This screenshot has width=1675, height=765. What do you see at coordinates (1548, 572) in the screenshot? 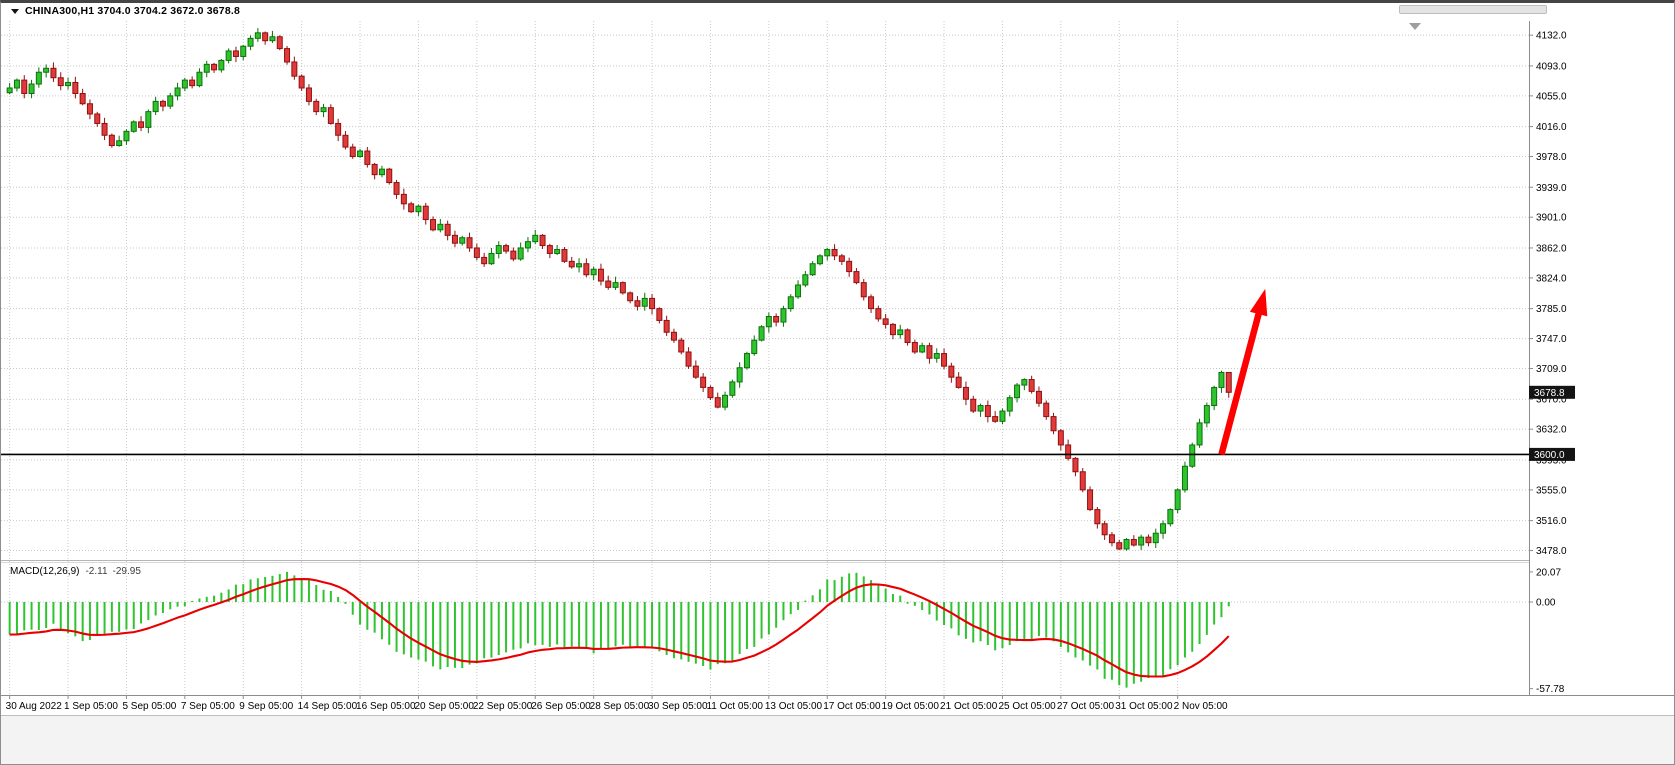
I see `macd-tick-label: 20.07` at bounding box center [1548, 572].